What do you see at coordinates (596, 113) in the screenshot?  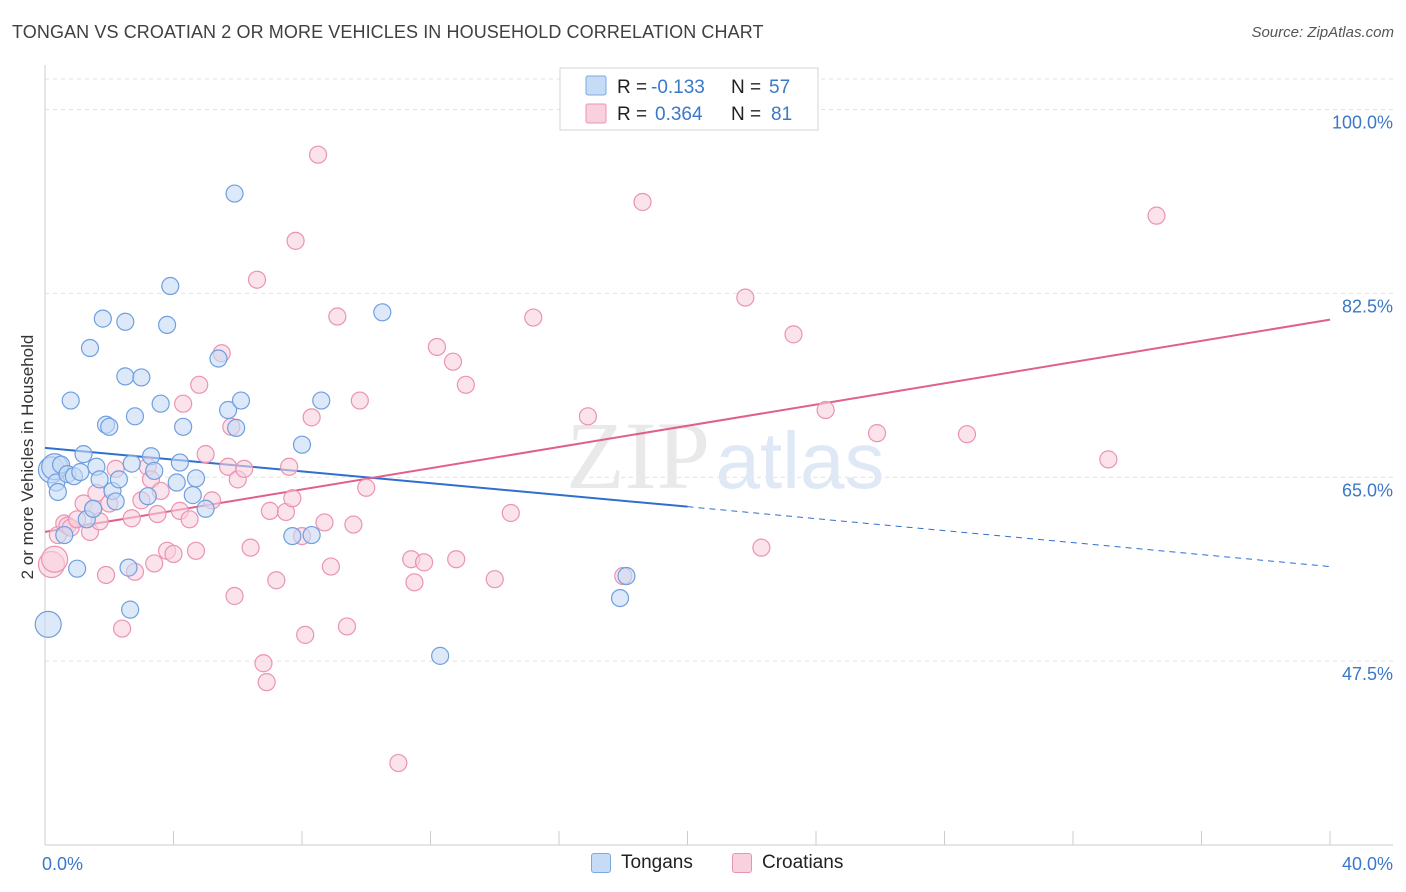 I see `legend-swatch-croatians` at bounding box center [596, 113].